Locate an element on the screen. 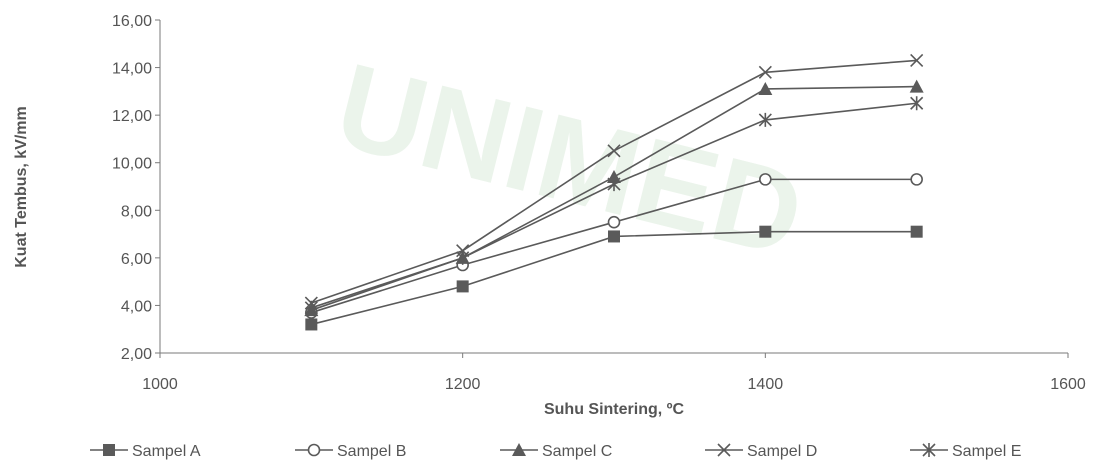 The image size is (1094, 466). legend-item-sampel-e: Sampel E is located at coordinates (965, 451).